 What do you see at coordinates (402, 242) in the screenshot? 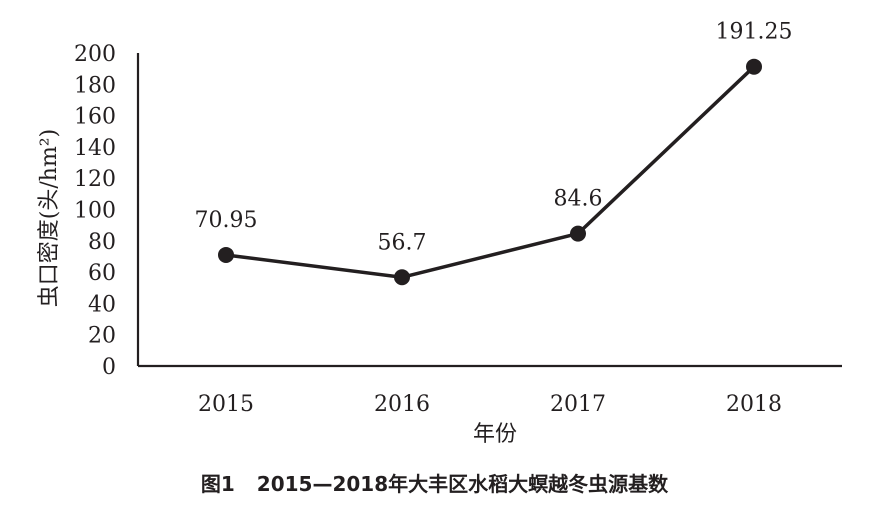
I see `data-label: 56.7` at bounding box center [402, 242].